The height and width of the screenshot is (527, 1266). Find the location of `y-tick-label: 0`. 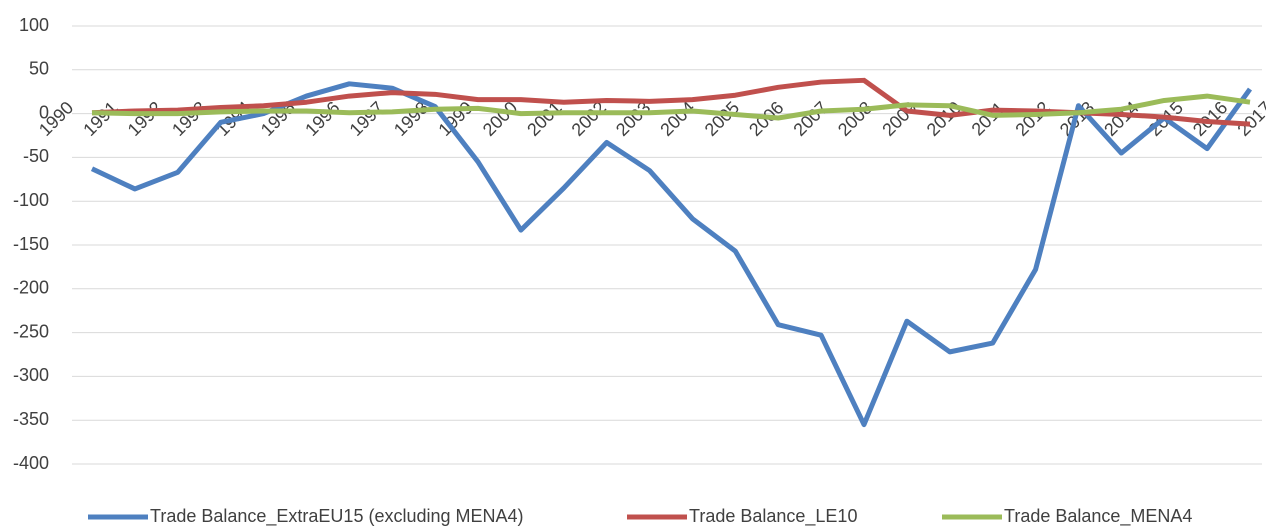

y-tick-label: 0 is located at coordinates (44, 112).